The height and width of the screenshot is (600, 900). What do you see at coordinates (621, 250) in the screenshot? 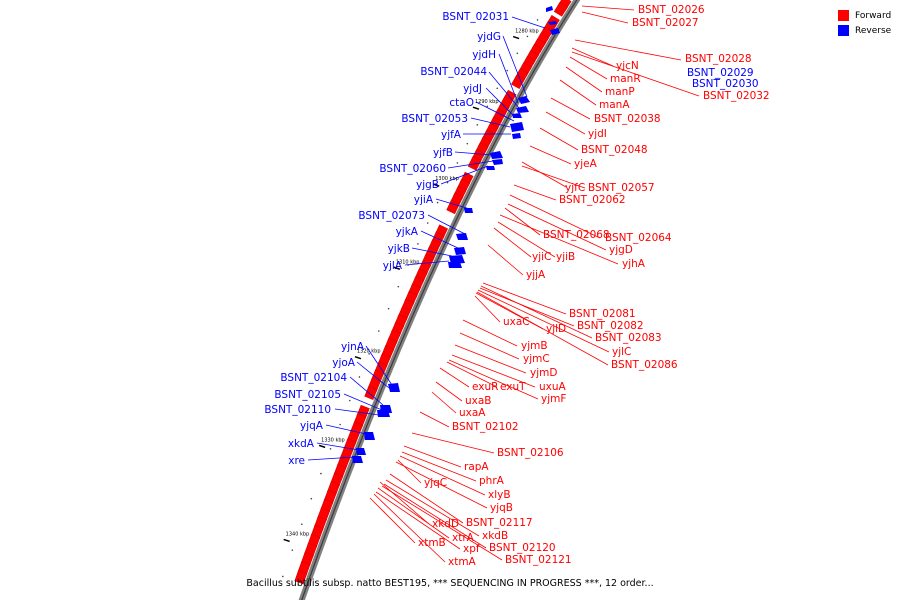
I see `gene-label: yjgD` at bounding box center [621, 250].